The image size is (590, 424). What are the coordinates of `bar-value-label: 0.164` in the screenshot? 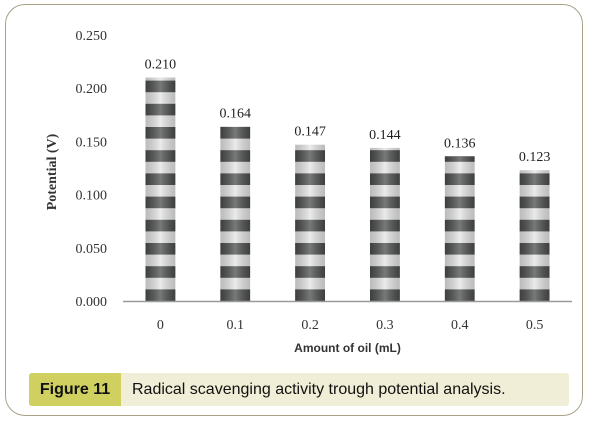 It's located at (236, 114).